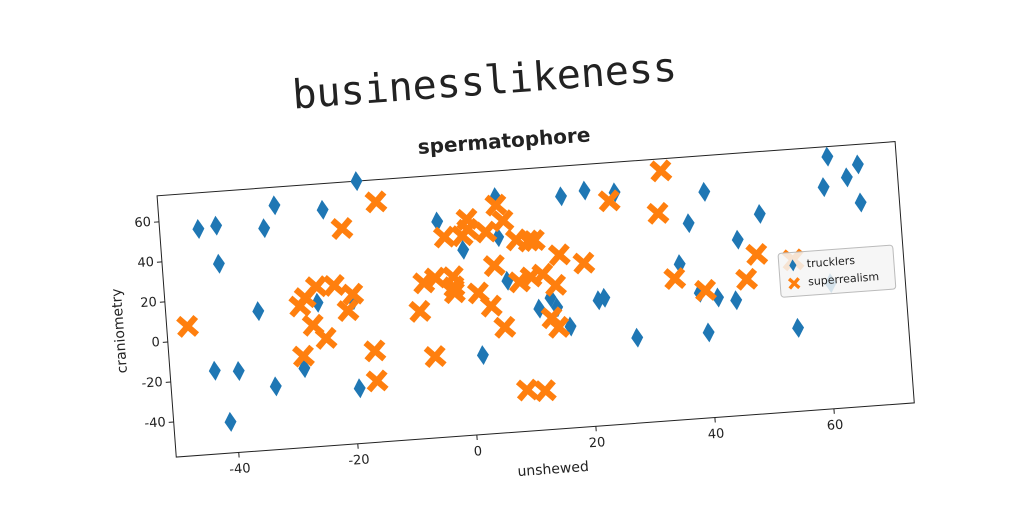 The width and height of the screenshot is (1024, 516). I want to click on x-tick-label: -40, so click(240, 469).